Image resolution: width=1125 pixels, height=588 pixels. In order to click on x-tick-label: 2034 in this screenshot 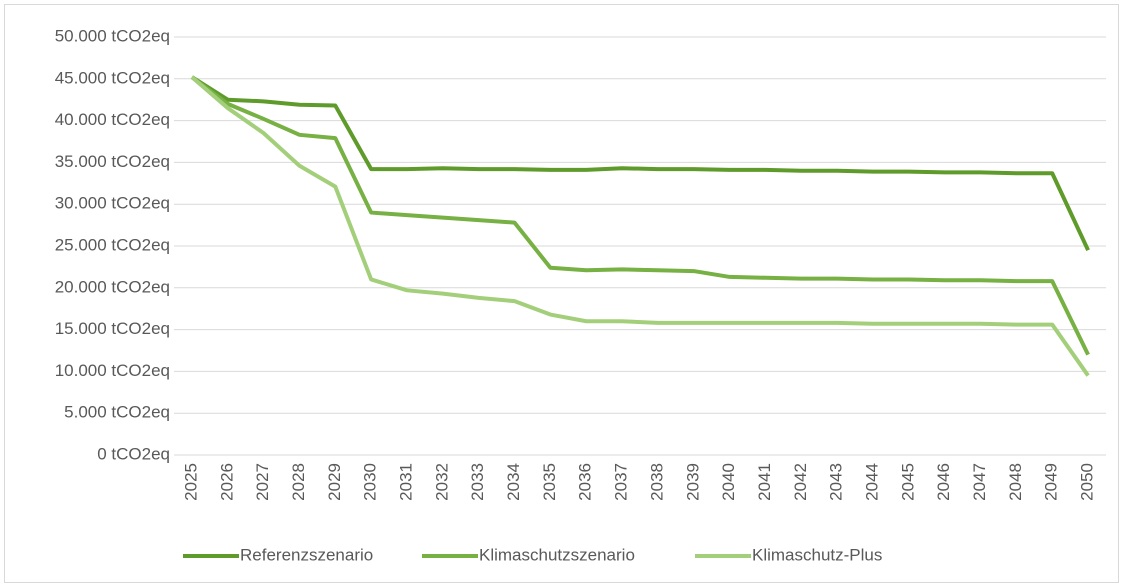, I will do `click(513, 482)`.